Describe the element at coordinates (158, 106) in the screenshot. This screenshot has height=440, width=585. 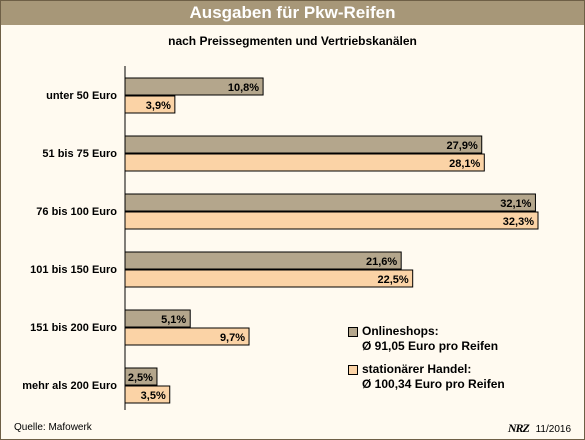
I see `data-label: 3,9%` at that location.